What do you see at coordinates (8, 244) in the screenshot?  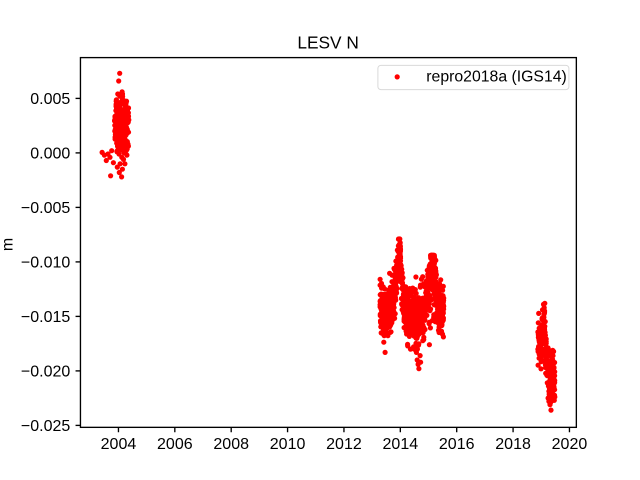 I see `svg-text: m` at bounding box center [8, 244].